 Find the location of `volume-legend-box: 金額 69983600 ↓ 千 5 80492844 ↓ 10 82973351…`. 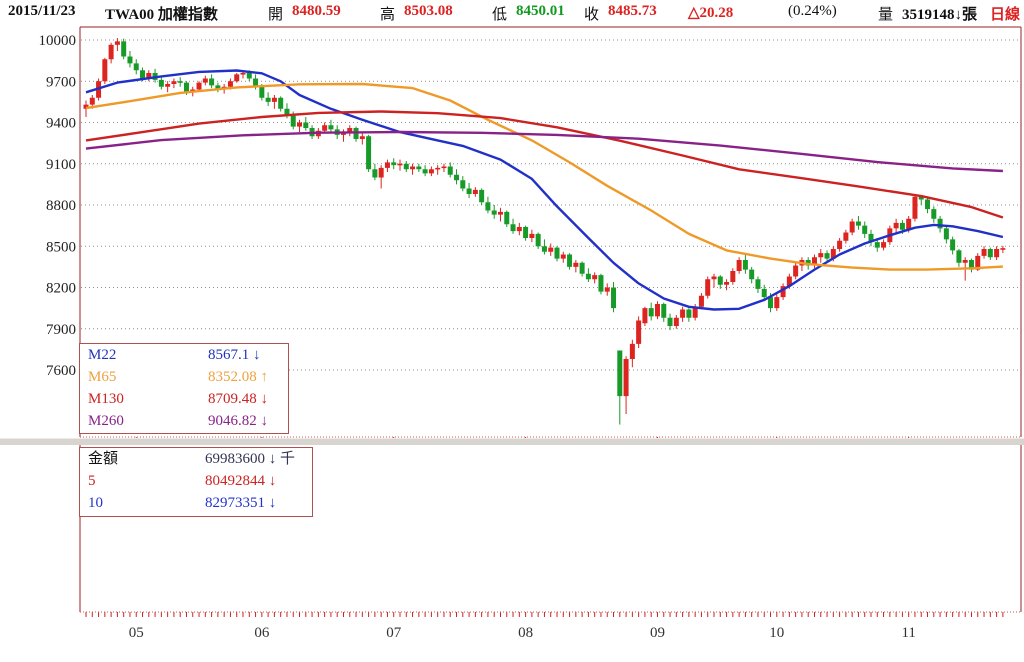

volume-legend-box: 金額 69983600 ↓ 千 5 80492844 ↓ 10 82973351… is located at coordinates (196, 482).